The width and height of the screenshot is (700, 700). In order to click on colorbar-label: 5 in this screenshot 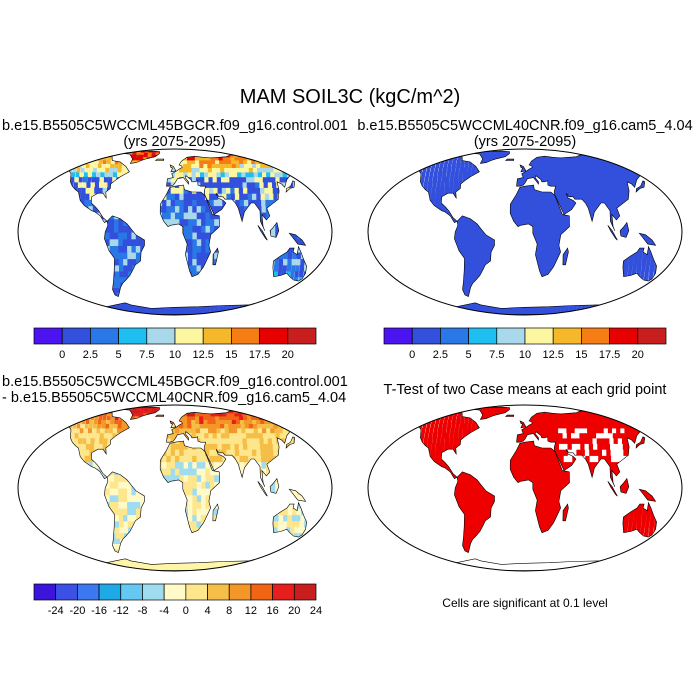, I will do `click(119, 355)`.